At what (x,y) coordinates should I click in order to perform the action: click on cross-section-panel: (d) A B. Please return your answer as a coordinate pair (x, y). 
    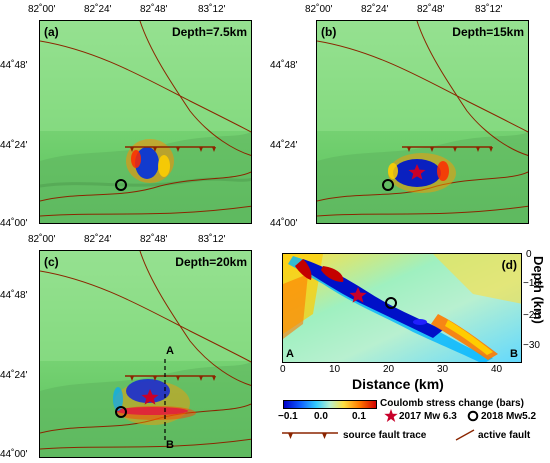
    Looking at the image, I should click on (402, 308).